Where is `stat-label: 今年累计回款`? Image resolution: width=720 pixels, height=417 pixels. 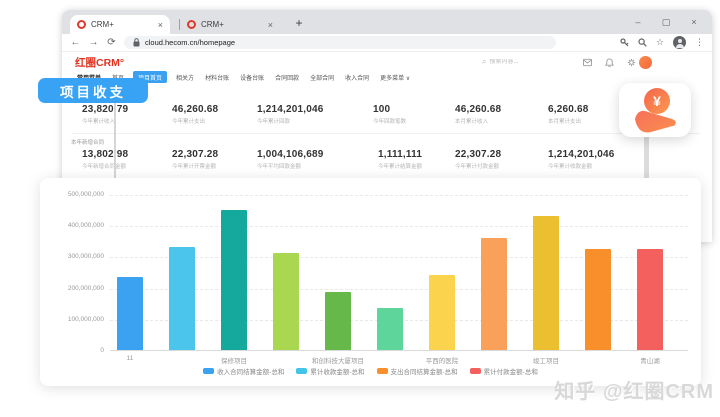 stat-label: 今年累计回款 is located at coordinates (274, 122).